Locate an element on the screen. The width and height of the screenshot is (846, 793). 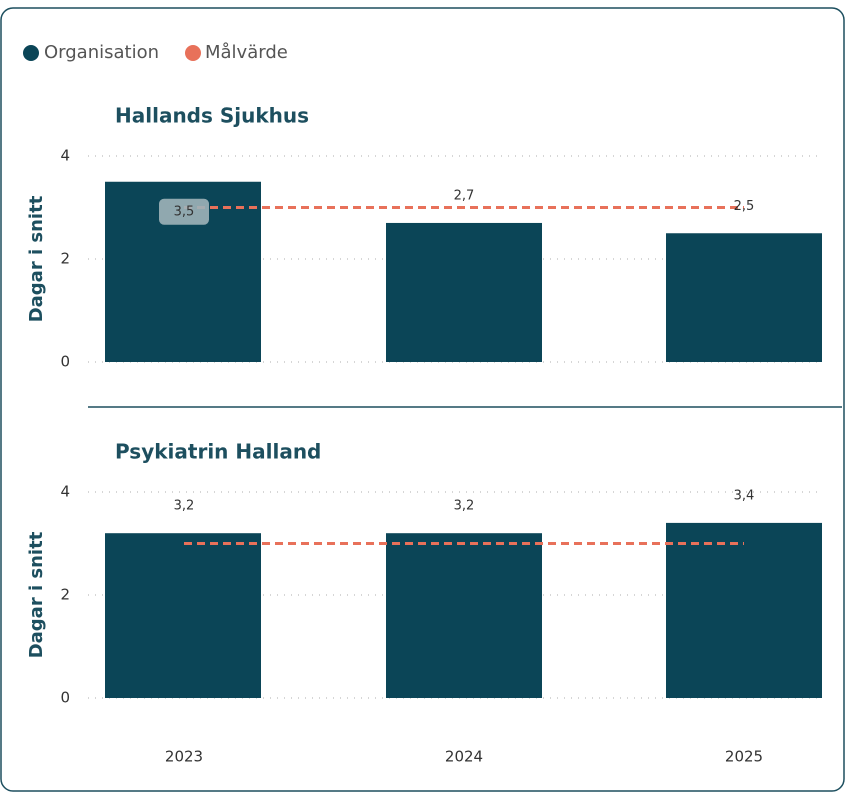
data-label: 3,4 is located at coordinates (744, 495).